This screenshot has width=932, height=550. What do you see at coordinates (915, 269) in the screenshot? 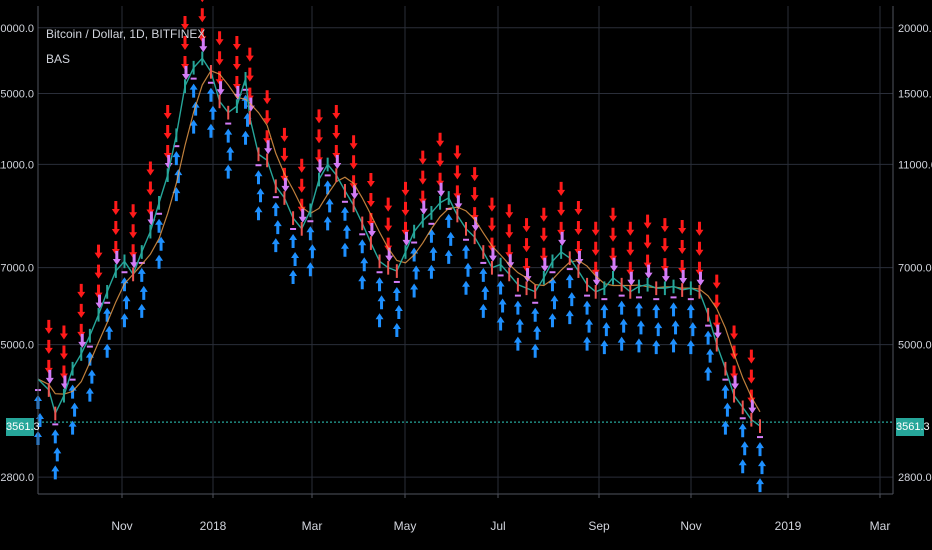
I see `y-tick-label-right: 7000.0` at bounding box center [915, 269].